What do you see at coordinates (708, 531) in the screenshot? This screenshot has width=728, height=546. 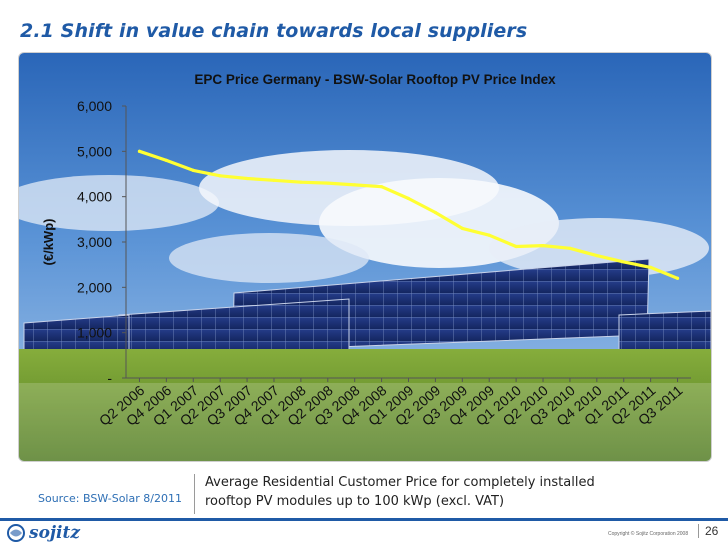 I see `page-number: 26` at bounding box center [708, 531].